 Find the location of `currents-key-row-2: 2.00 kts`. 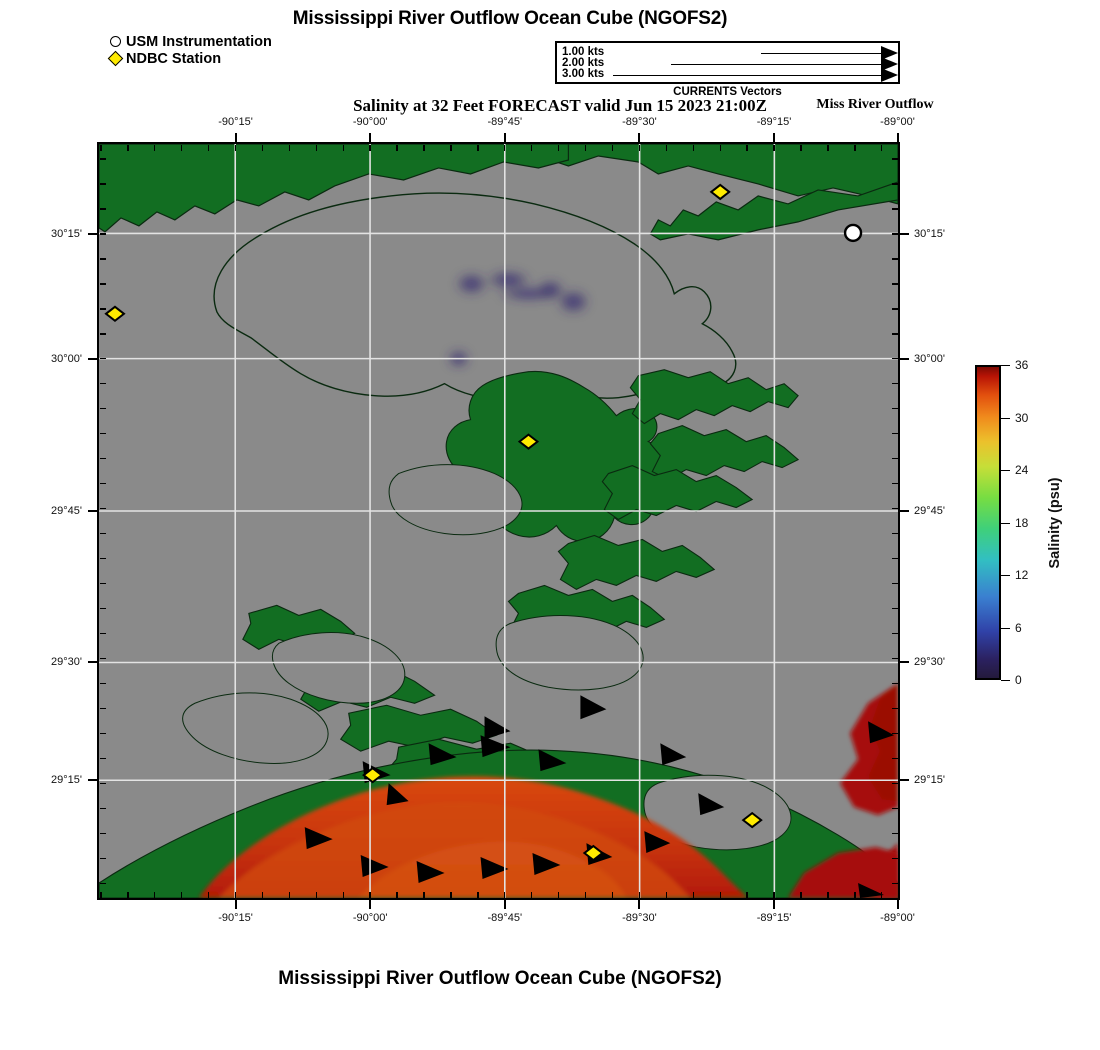

currents-key-row-2: 2.00 kts is located at coordinates (727, 64).